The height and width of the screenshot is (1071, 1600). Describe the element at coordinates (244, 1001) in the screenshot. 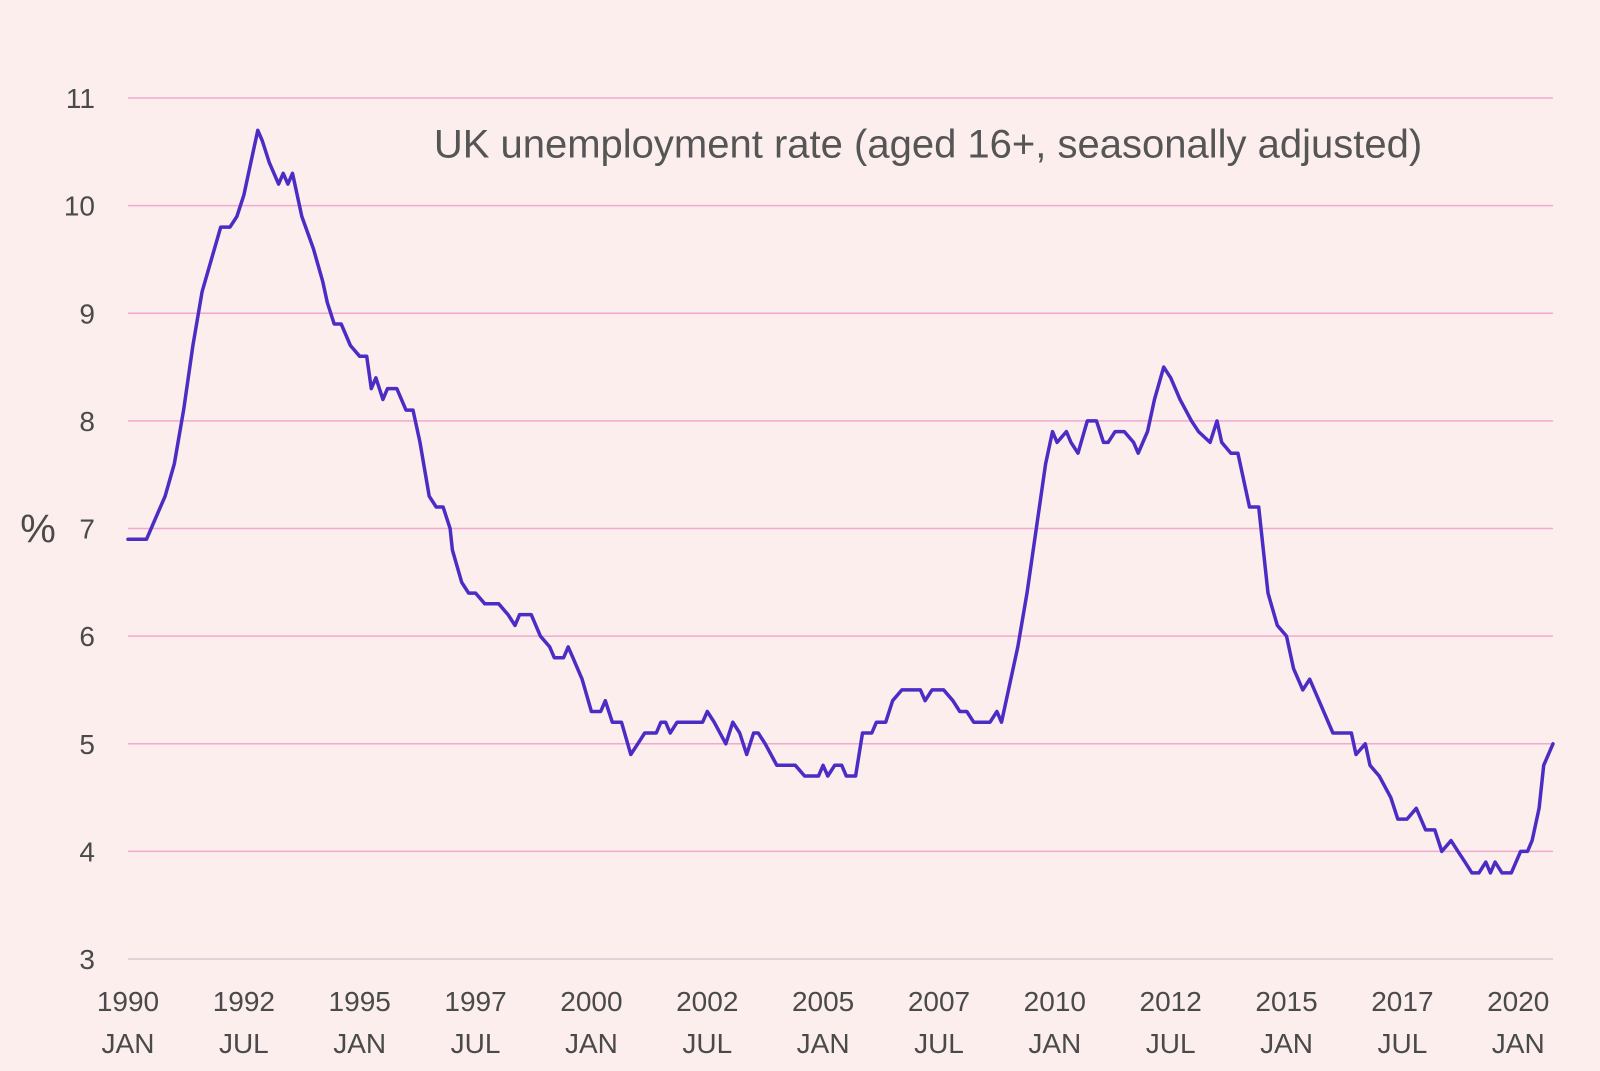

I see `x-tick-year: 1992` at that location.